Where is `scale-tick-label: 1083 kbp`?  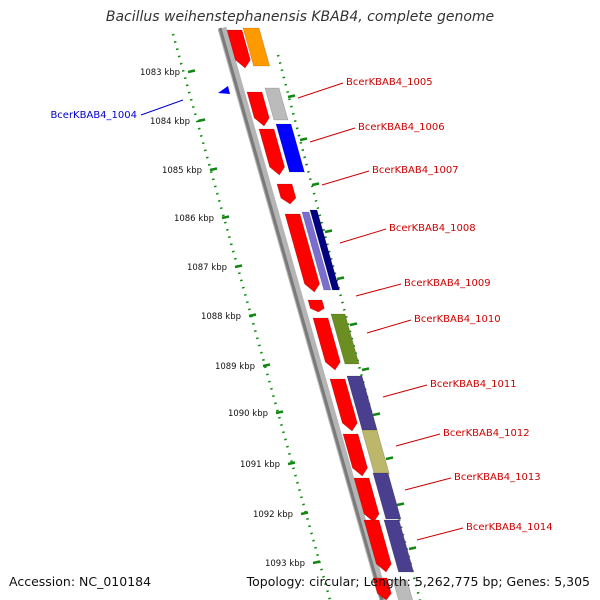 scale-tick-label: 1083 kbp is located at coordinates (160, 73).